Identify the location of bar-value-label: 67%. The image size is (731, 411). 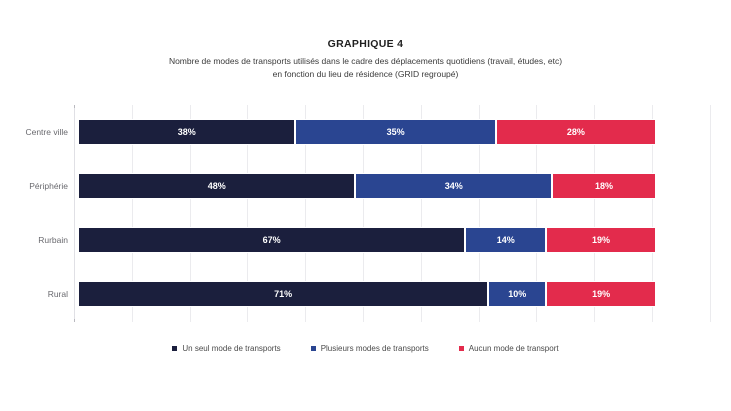
(271, 240).